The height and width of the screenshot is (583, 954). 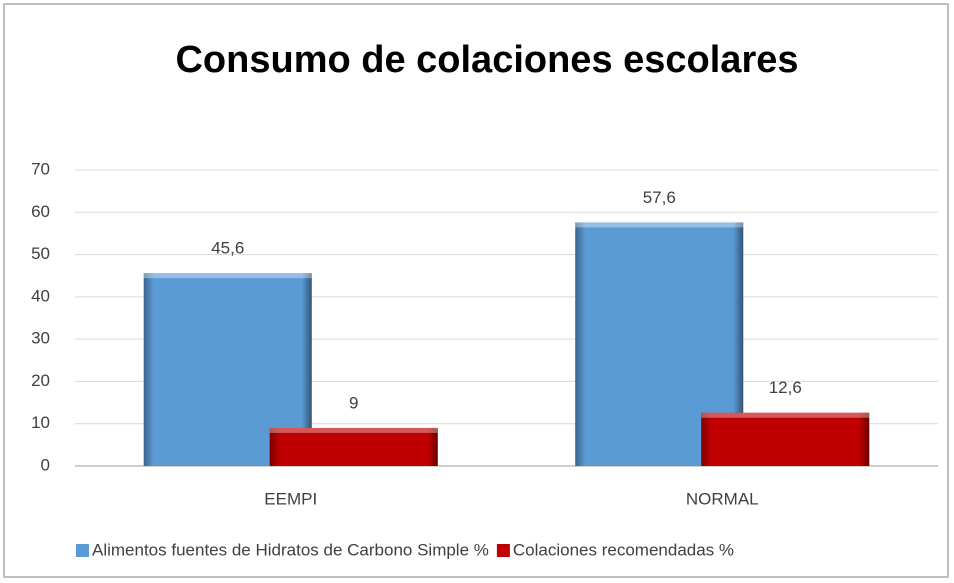 What do you see at coordinates (290, 498) in the screenshot?
I see `x-tick-label: EEMPI` at bounding box center [290, 498].